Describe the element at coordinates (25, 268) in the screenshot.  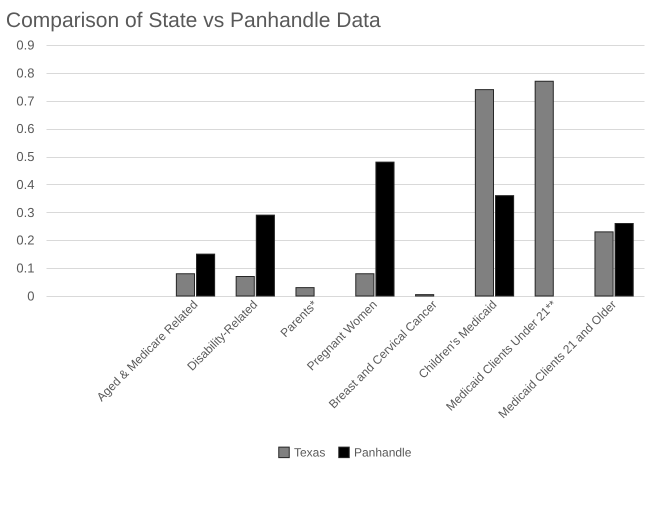
I see `y-tick-label: 0.1` at that location.